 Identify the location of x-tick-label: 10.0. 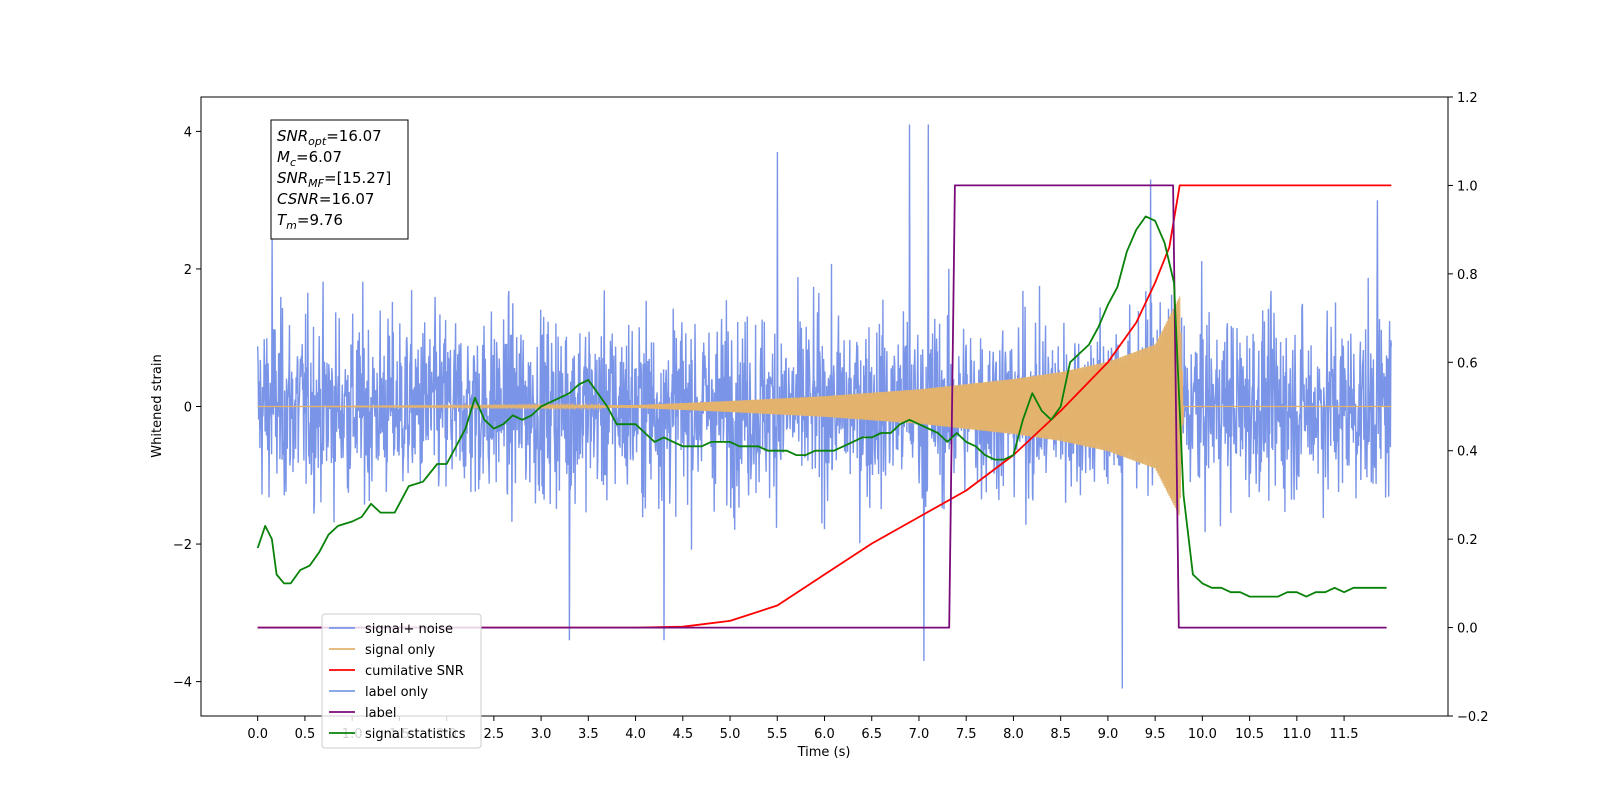
(1202, 734).